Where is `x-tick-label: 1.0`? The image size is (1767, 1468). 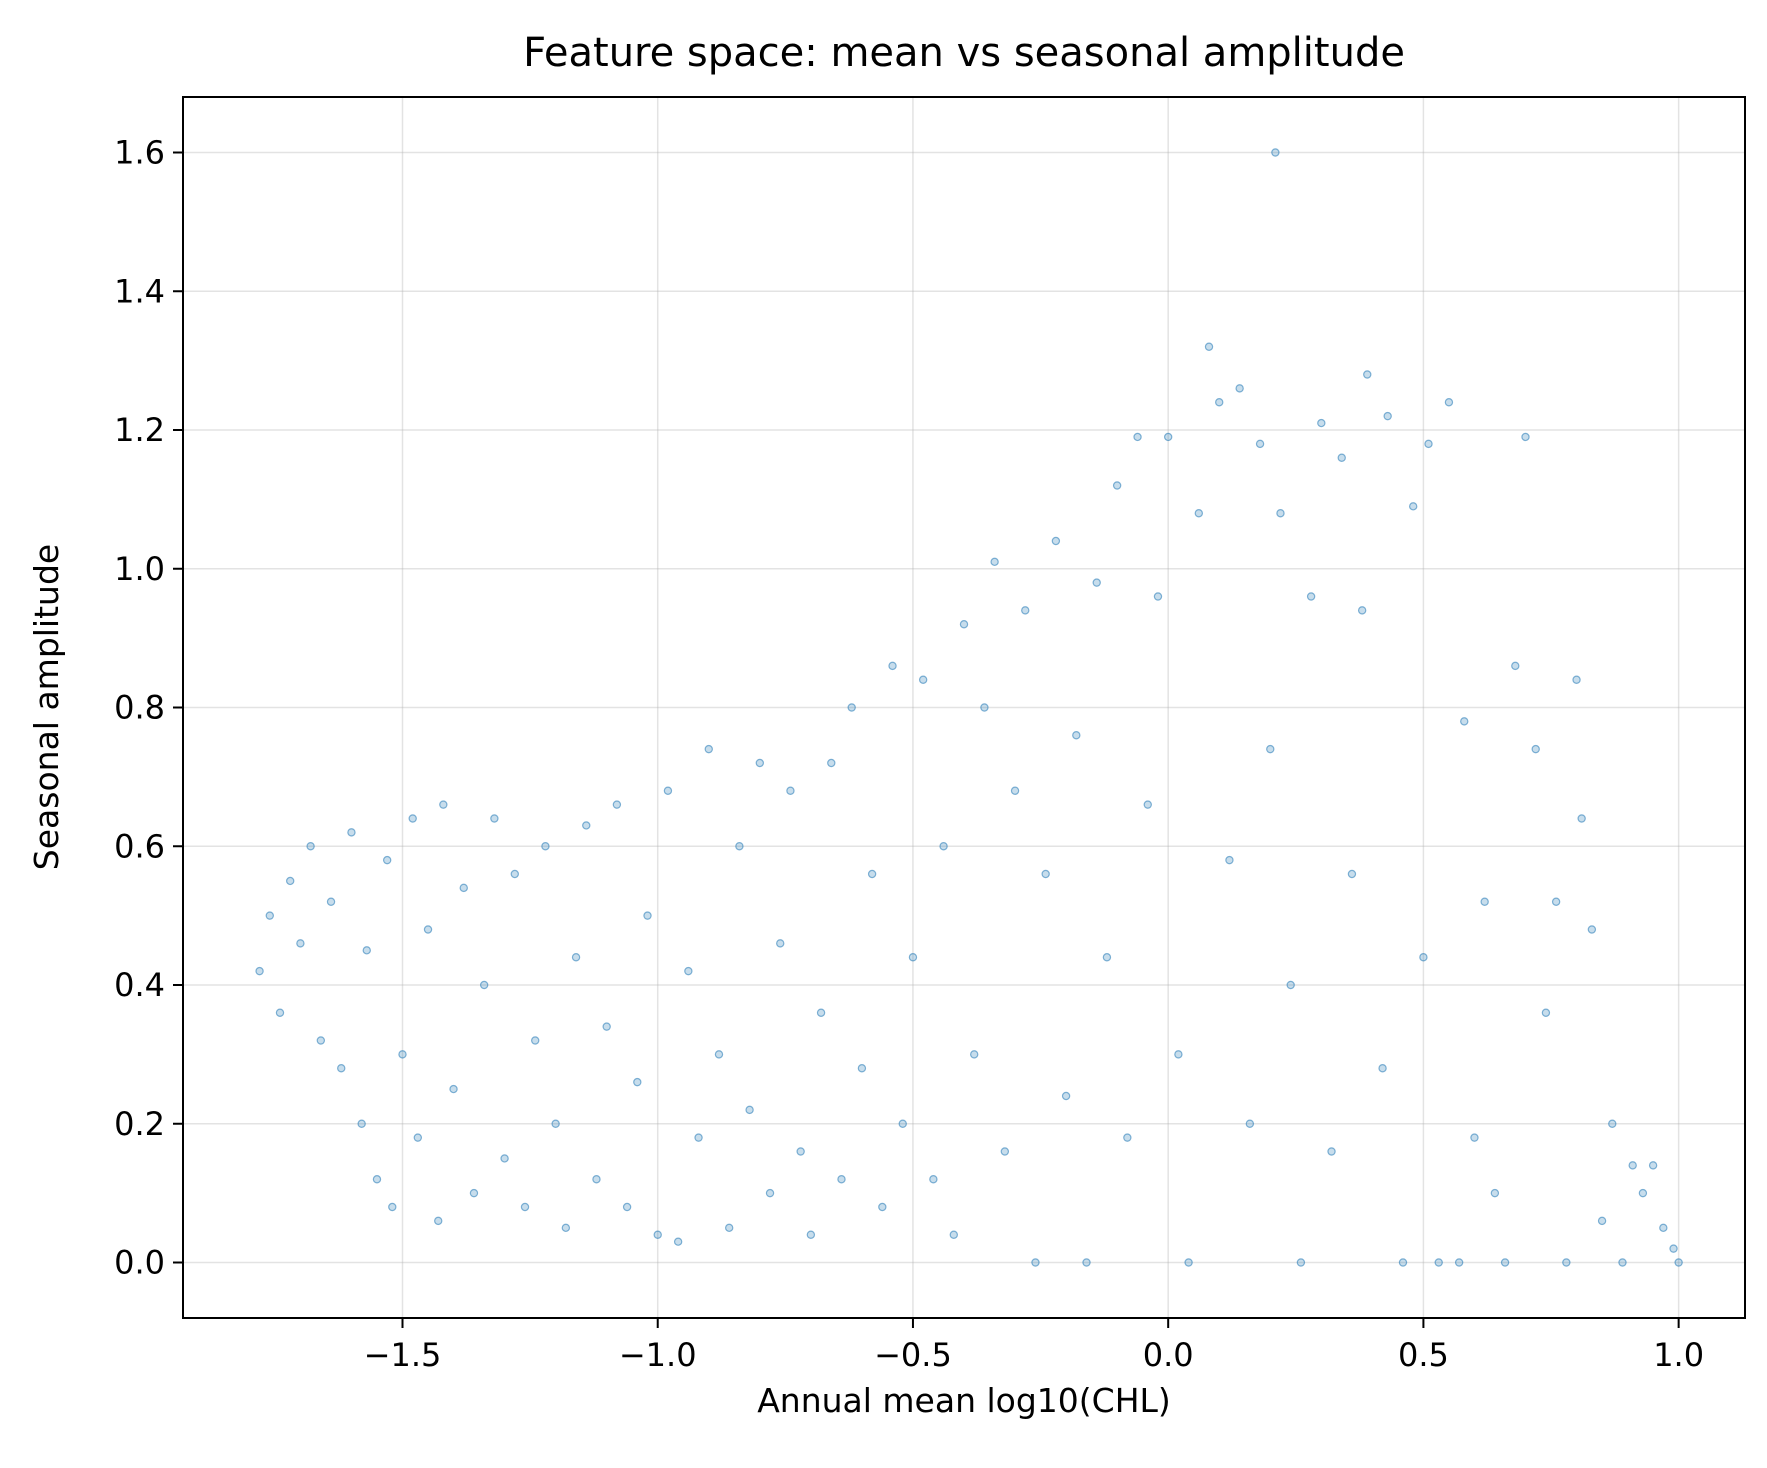
x-tick-label: 1.0 is located at coordinates (1678, 1355).